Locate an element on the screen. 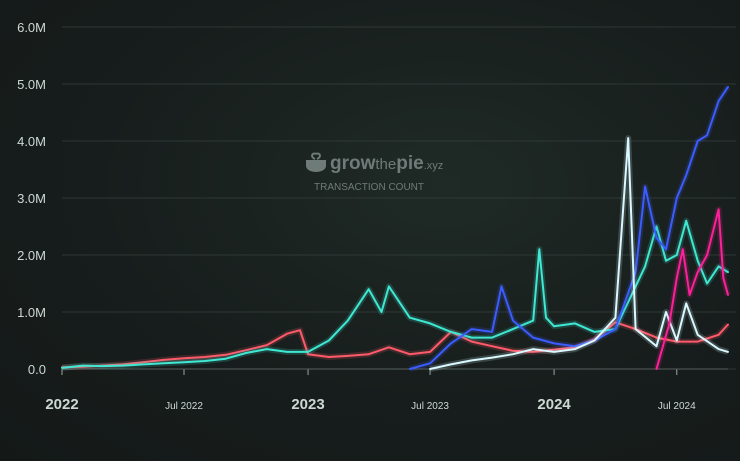  watermark: growthepie.xyz TRANSACTION COUNT is located at coordinates (374, 172).